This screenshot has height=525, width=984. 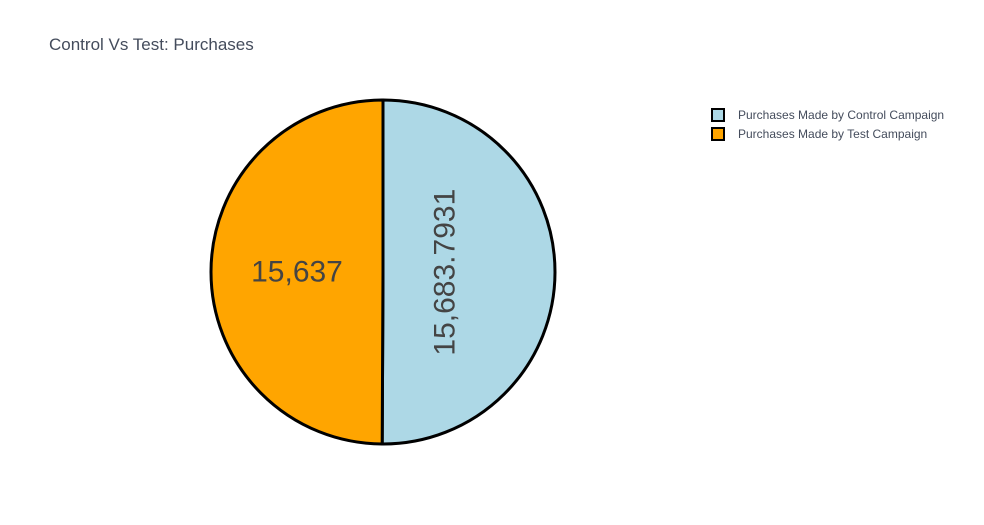 What do you see at coordinates (151, 44) in the screenshot?
I see `chart-title: Control Vs Test: Purchases` at bounding box center [151, 44].